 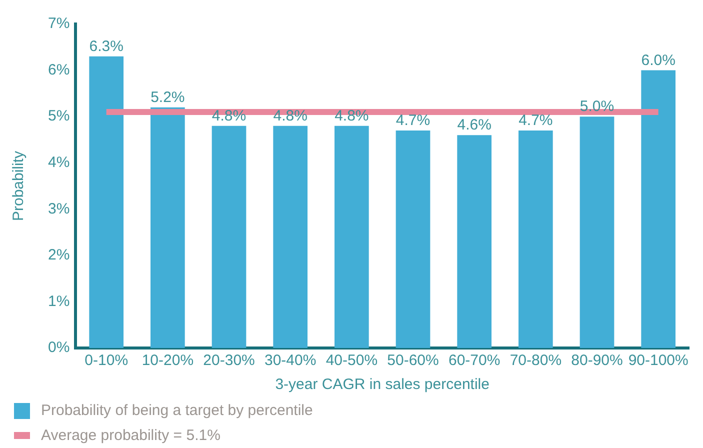 What do you see at coordinates (658, 361) in the screenshot?
I see `x-tick-label: 90-100%` at bounding box center [658, 361].